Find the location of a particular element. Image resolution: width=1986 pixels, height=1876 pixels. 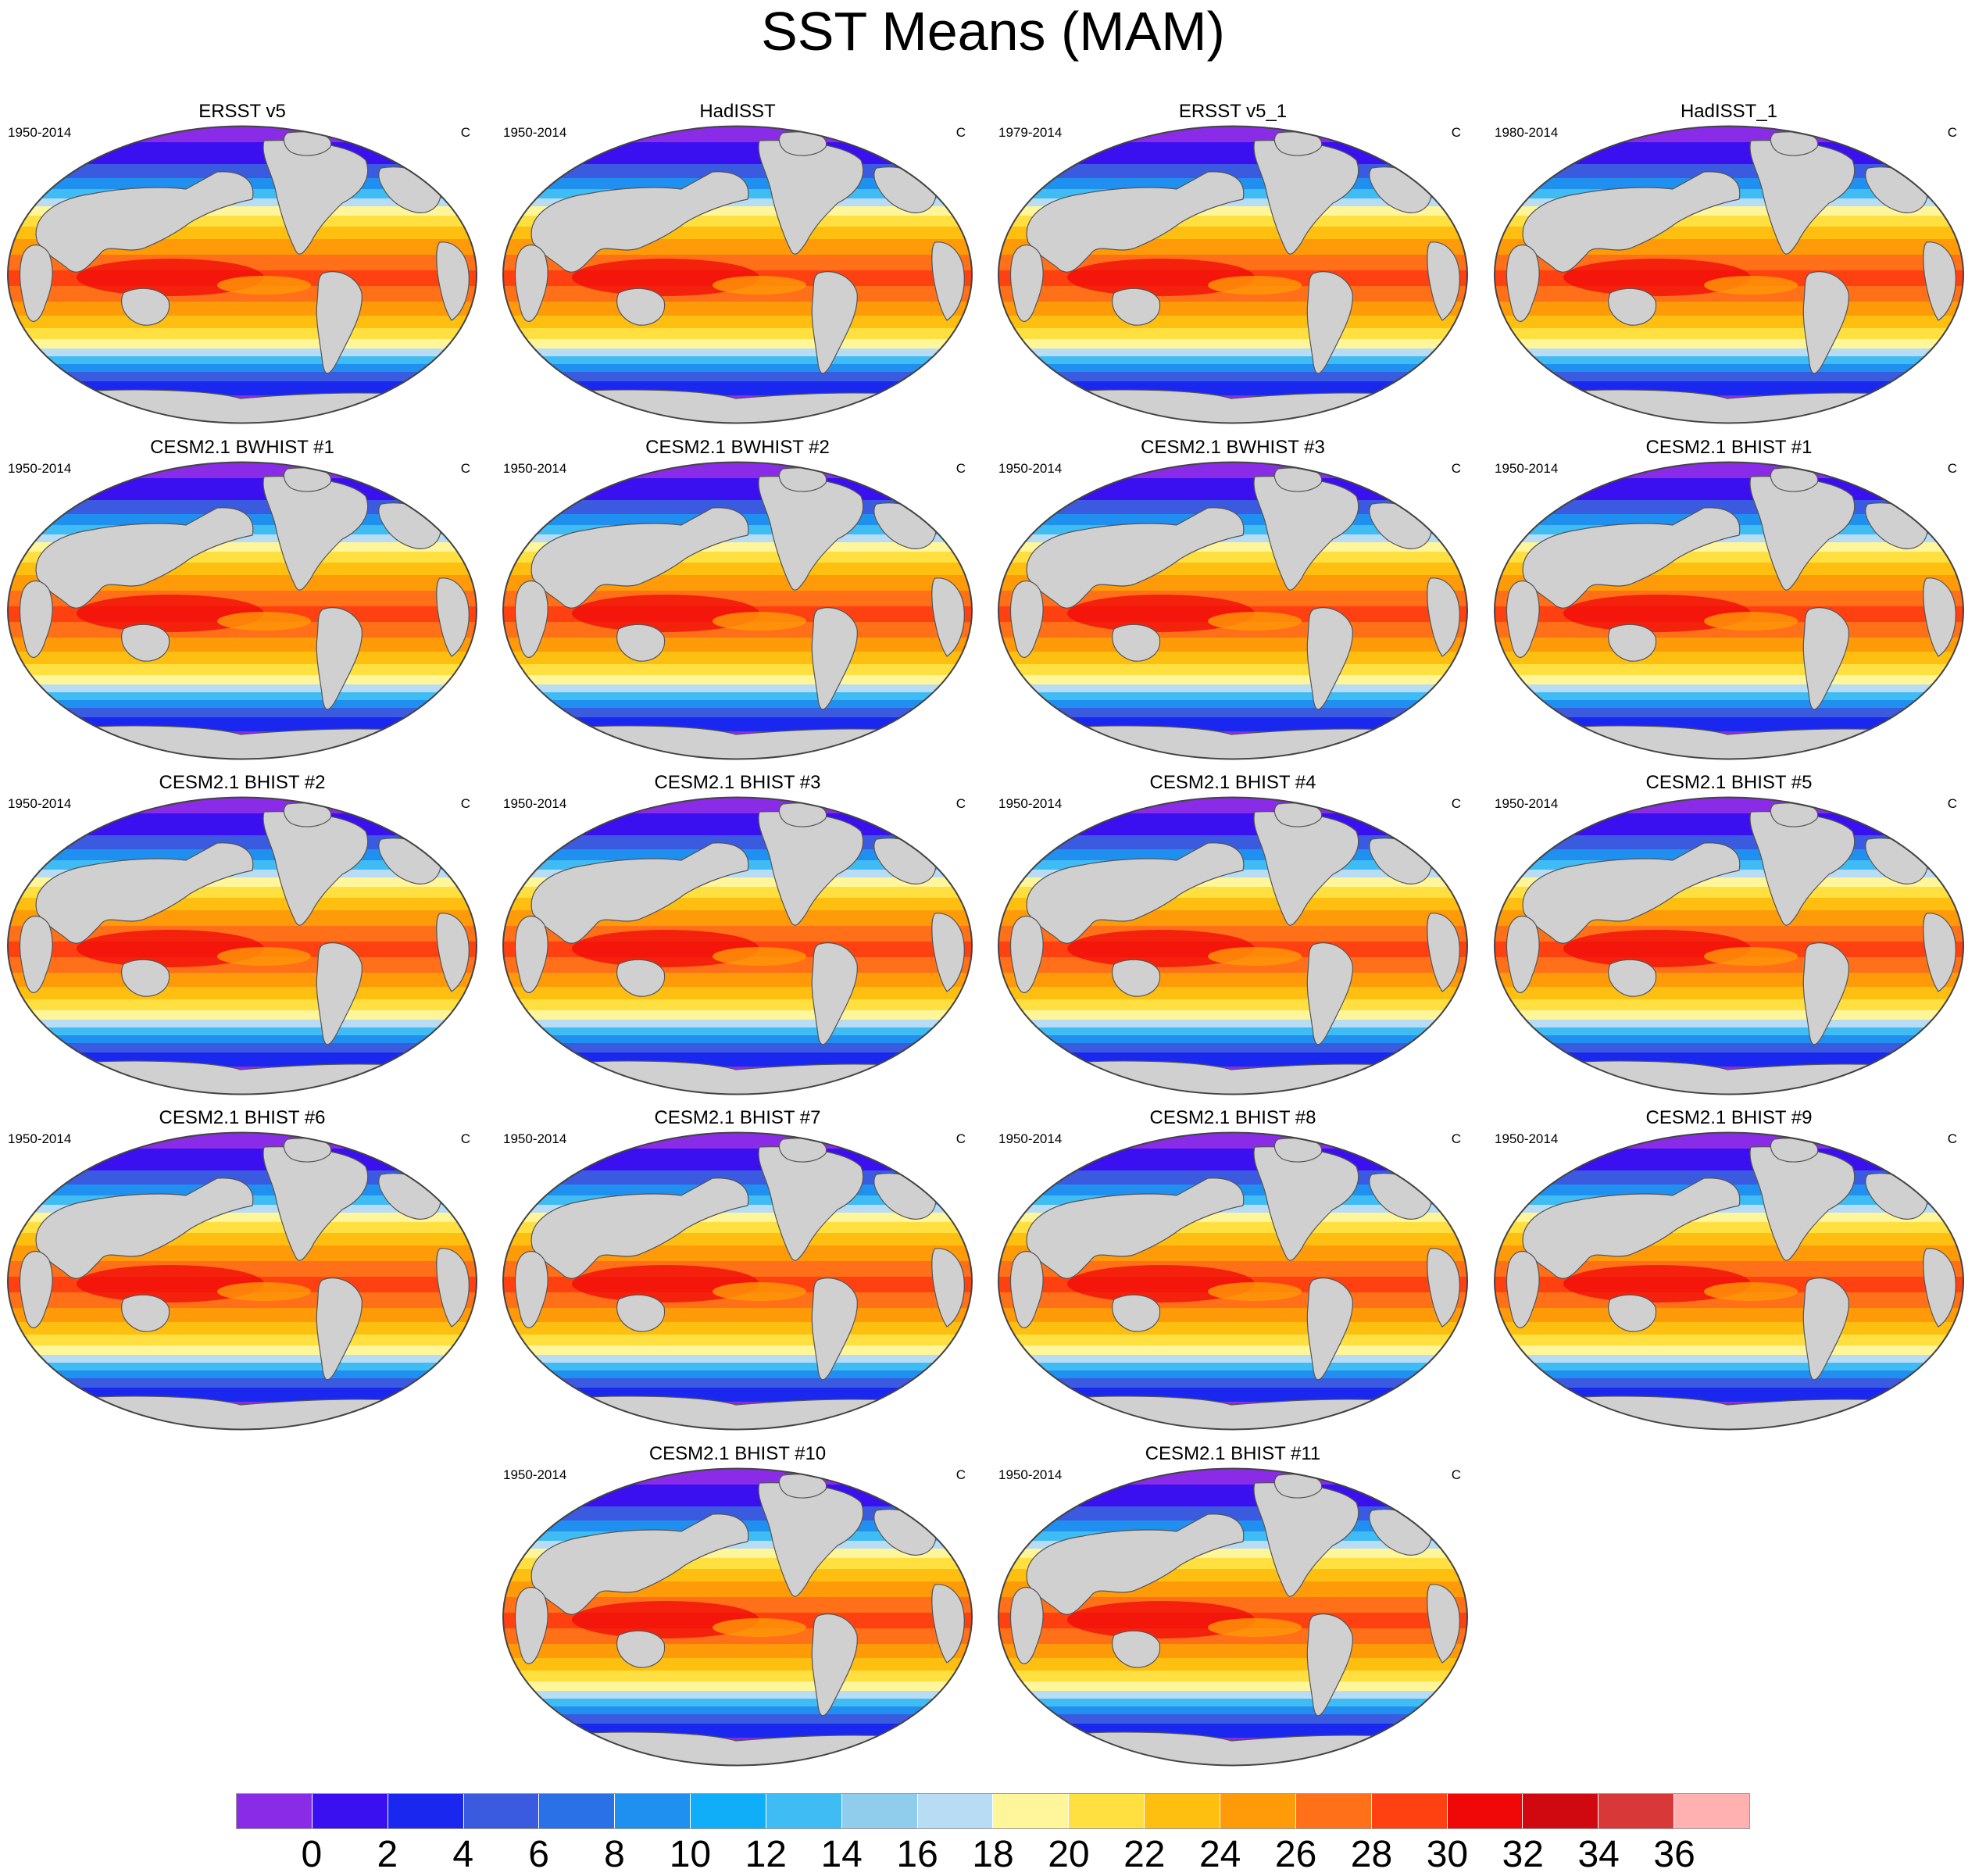

map-panel: CESM2.1 BHIST #9 1950-2014 C is located at coordinates (1729, 1268).